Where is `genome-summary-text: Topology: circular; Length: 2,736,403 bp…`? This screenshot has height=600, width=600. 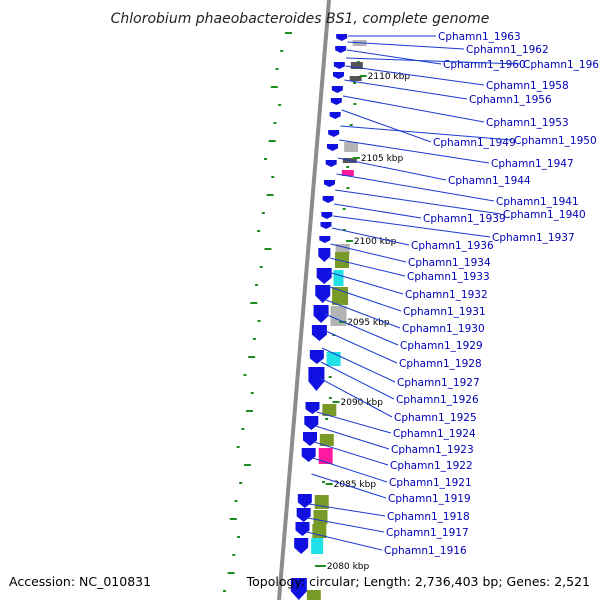
genome-summary-text: Topology: circular; Length: 2,736,403 bp… is located at coordinates (418, 581).